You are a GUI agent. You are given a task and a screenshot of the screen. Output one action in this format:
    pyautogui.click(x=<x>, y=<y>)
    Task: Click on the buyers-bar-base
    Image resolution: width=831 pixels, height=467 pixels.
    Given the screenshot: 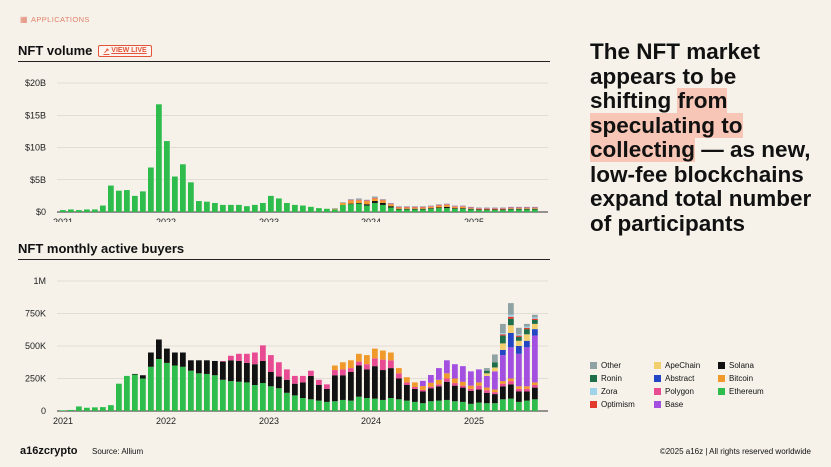 What is the action you would take?
    pyautogui.click(x=495, y=380)
    